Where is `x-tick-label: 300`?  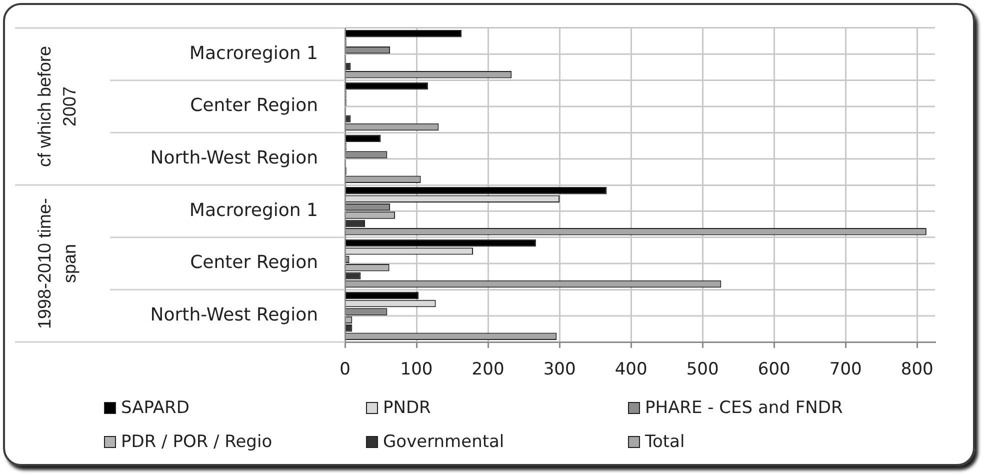 x-tick-label: 300 is located at coordinates (559, 370).